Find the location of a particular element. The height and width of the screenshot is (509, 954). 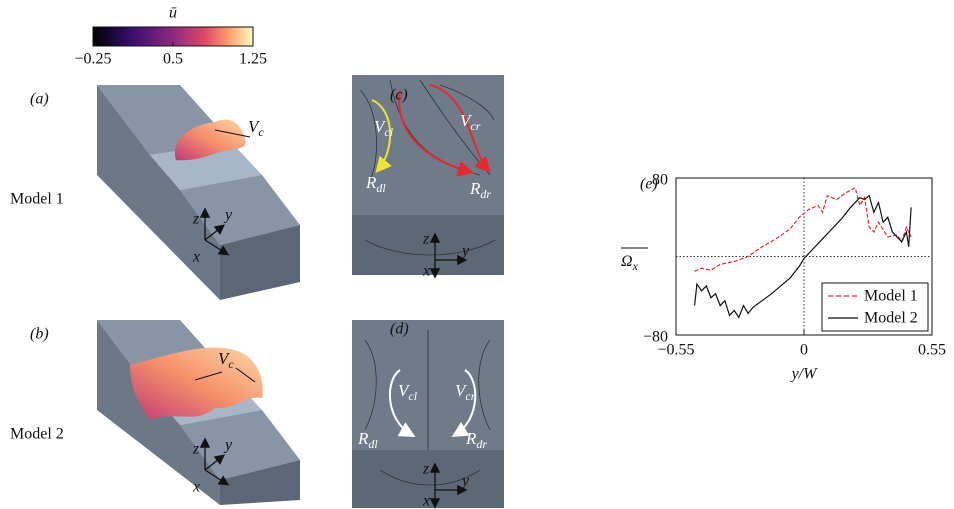

panel-c-render is located at coordinates (428, 175).